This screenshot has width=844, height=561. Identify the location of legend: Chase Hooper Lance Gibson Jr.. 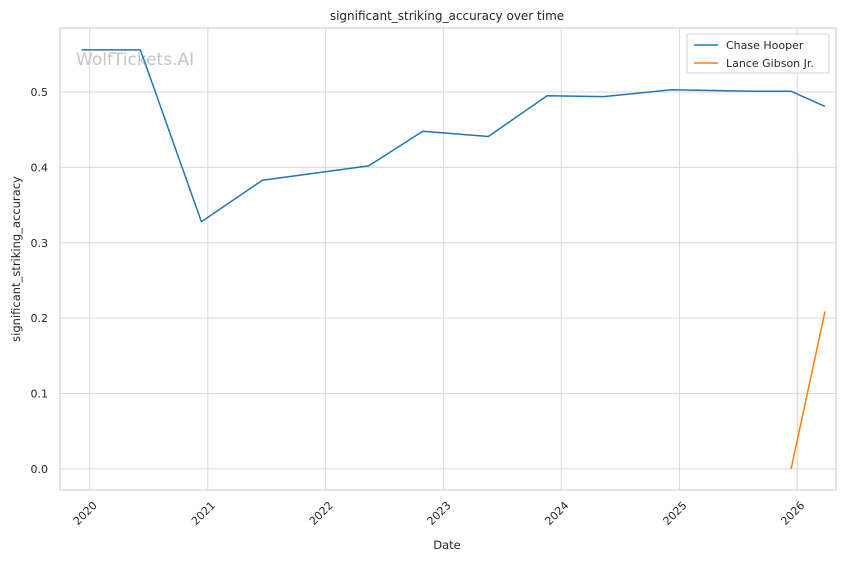
(758, 53).